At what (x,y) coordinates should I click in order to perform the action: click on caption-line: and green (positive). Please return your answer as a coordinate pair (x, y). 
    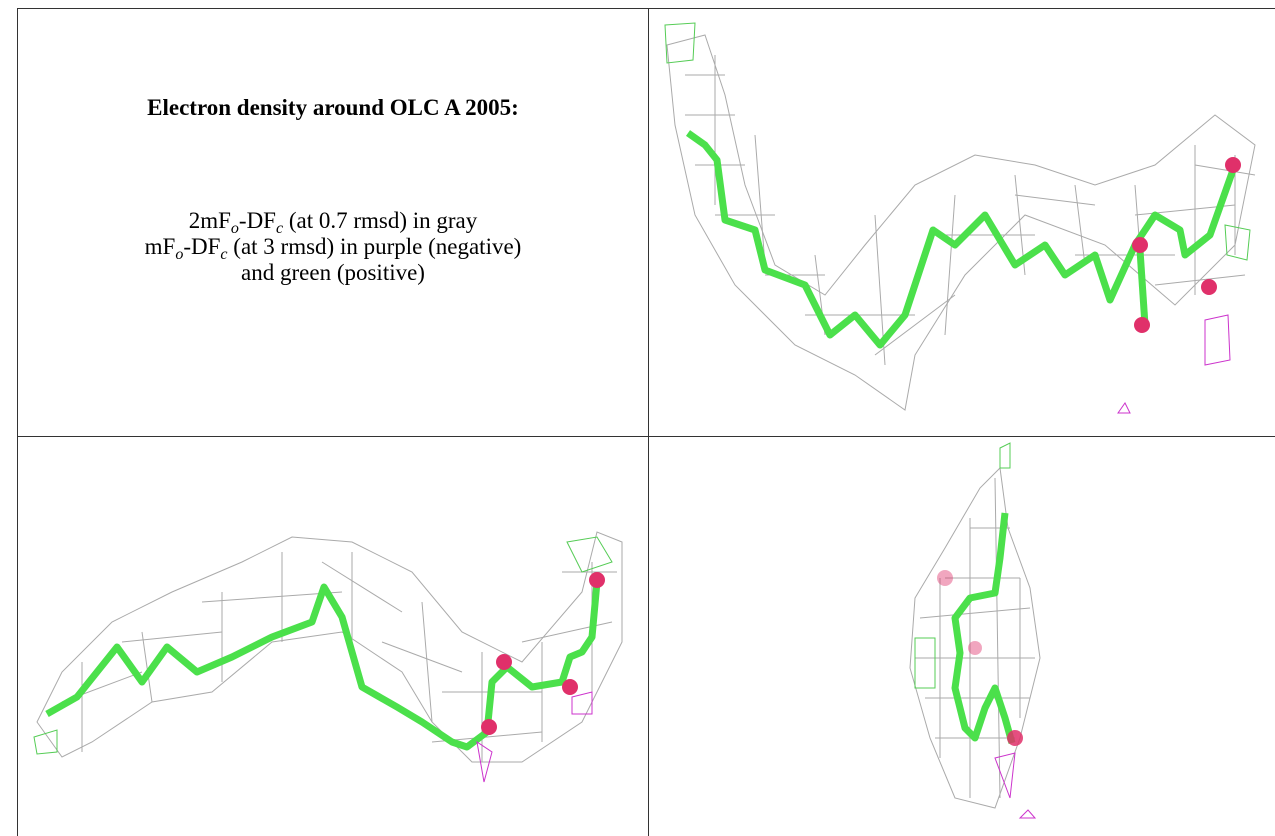
    Looking at the image, I should click on (333, 273).